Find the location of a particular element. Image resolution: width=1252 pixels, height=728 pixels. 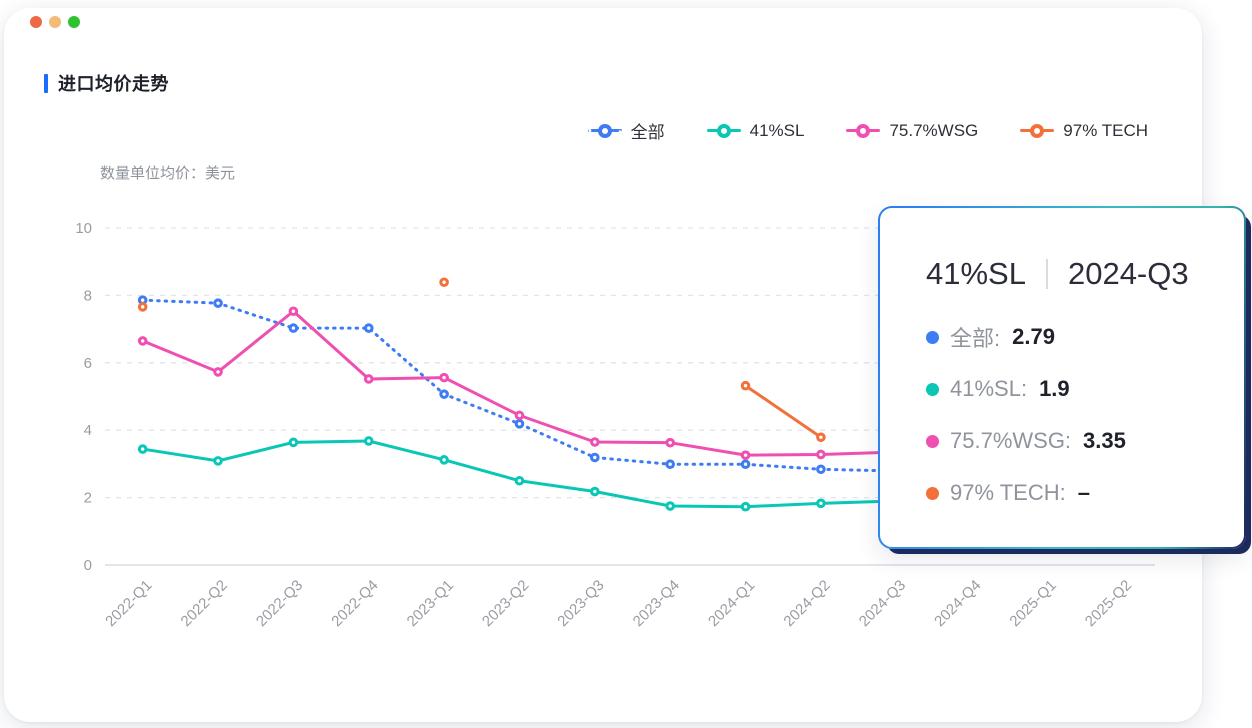

legend-item: 41%SL is located at coordinates (755, 130).